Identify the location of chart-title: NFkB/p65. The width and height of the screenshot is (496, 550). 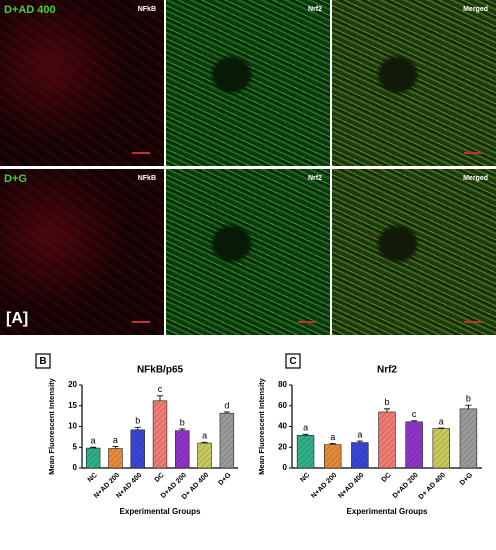
(160, 370).